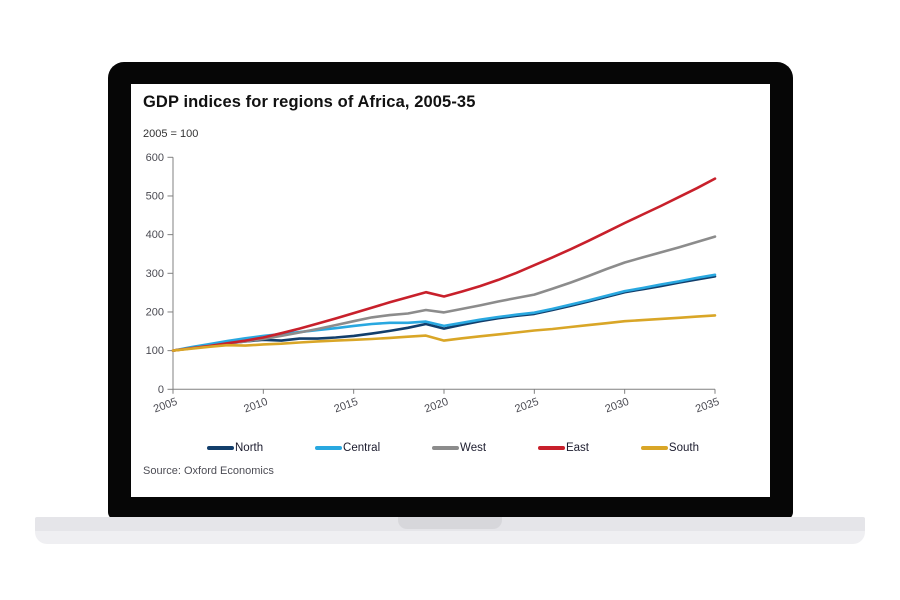  I want to click on legend-item-east: East, so click(563, 448).